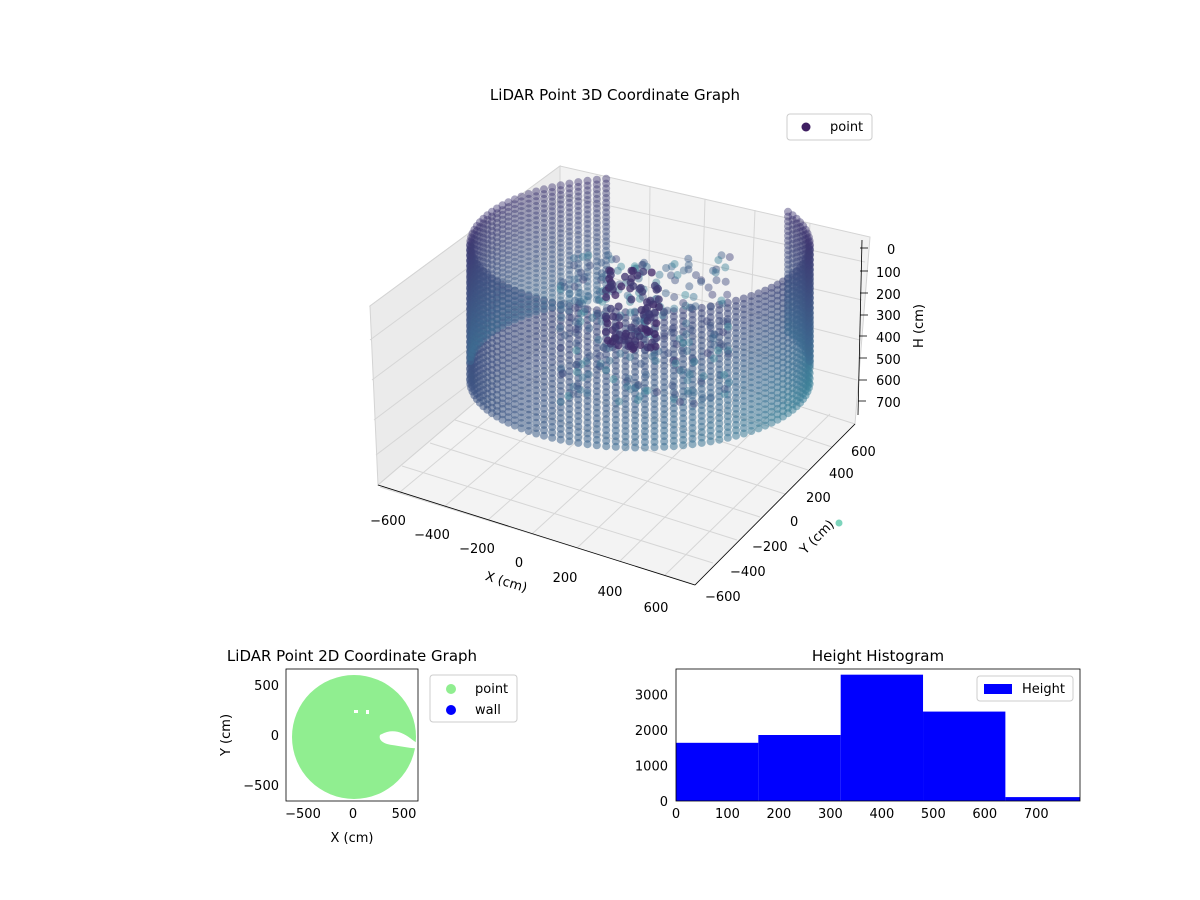  I want to click on chart-3d-title: LiDAR Point 3D Coordinate Graph, so click(615, 95).